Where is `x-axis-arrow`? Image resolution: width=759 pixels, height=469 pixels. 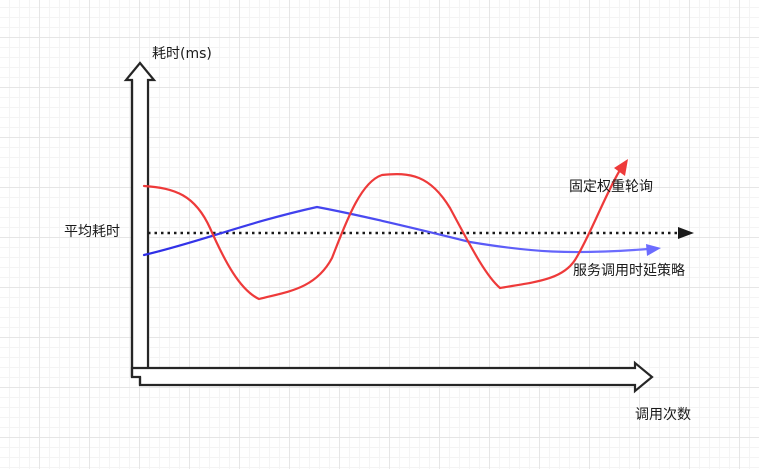 x-axis-arrow is located at coordinates (392, 377).